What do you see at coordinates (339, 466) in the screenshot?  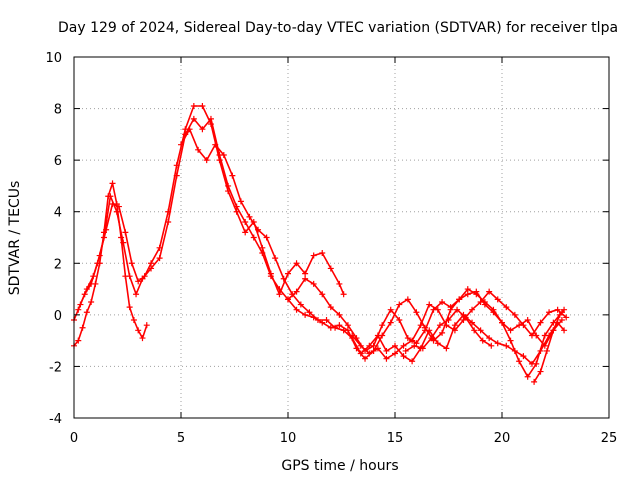 I see `x-axis-label: GPS time / hours` at bounding box center [339, 466].